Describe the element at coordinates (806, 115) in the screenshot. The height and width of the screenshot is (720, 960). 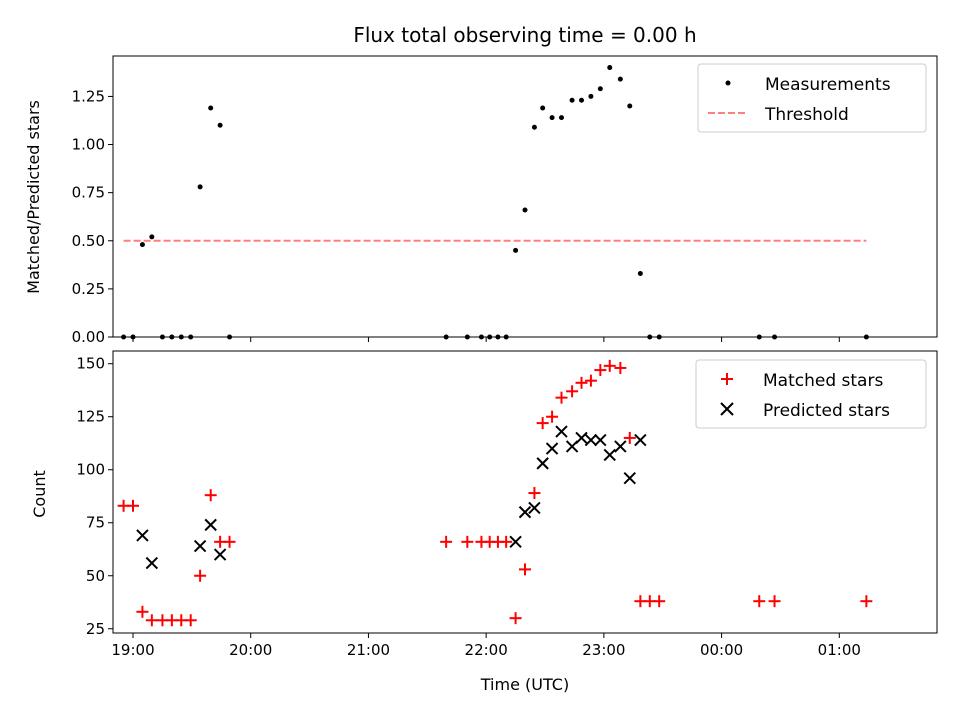
I see `legend-threshold-label: Threshold` at that location.